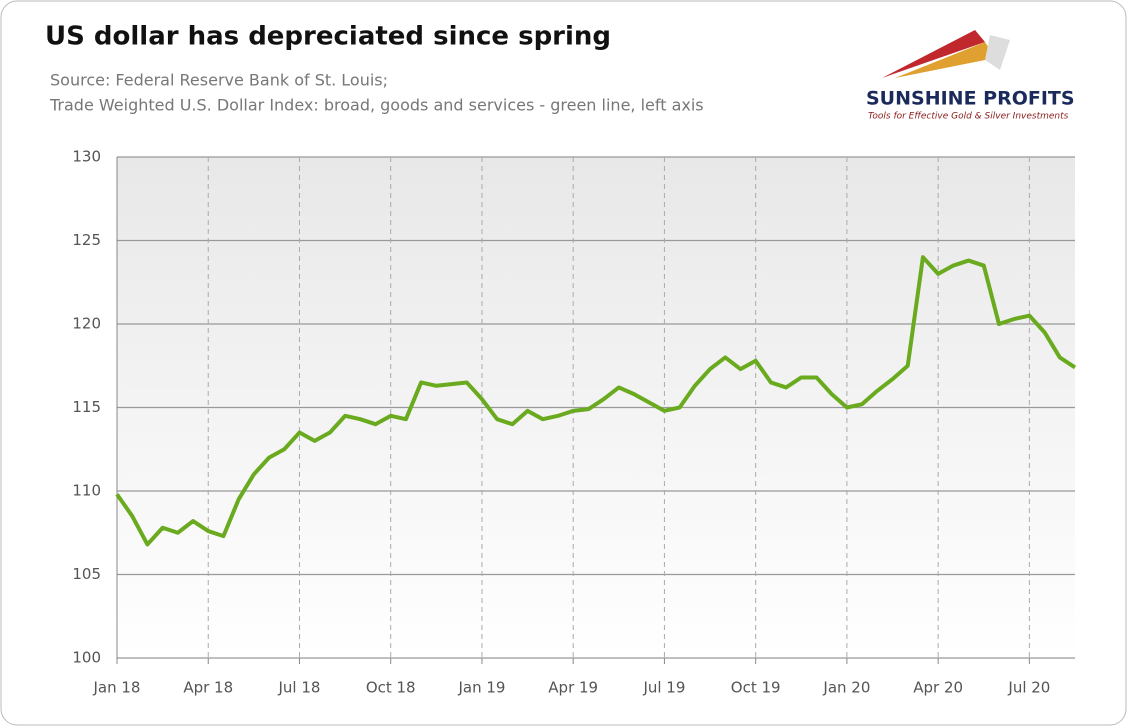 This screenshot has height=726, width=1127. What do you see at coordinates (86, 407) in the screenshot?
I see `y-tick-label: 115` at bounding box center [86, 407].